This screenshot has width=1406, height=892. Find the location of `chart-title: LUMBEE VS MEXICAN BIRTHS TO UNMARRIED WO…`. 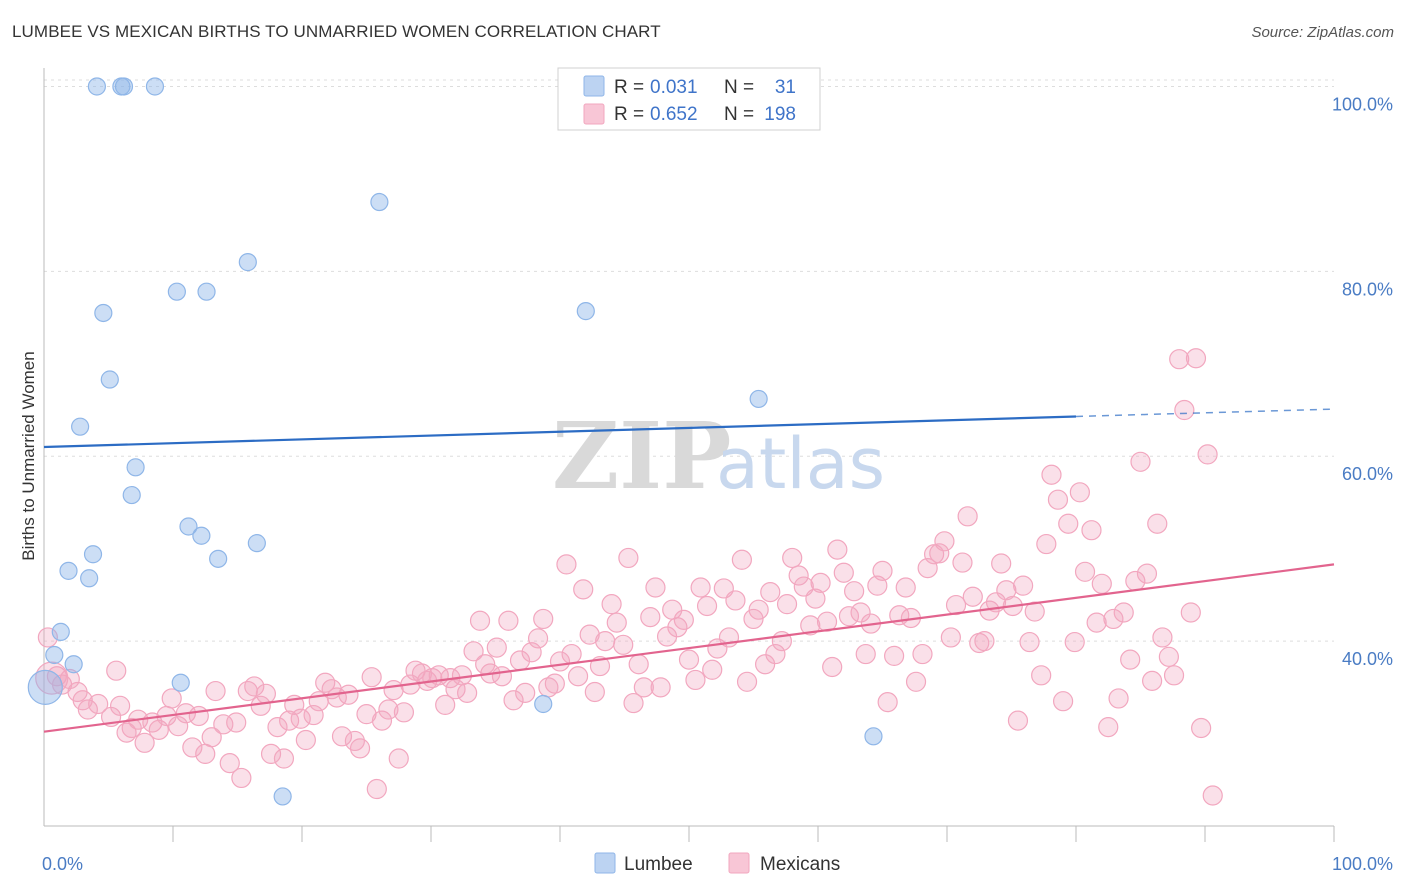

chart-title: LUMBEE VS MEXICAN BIRTHS TO UNMARRIED WO… is located at coordinates (336, 31).